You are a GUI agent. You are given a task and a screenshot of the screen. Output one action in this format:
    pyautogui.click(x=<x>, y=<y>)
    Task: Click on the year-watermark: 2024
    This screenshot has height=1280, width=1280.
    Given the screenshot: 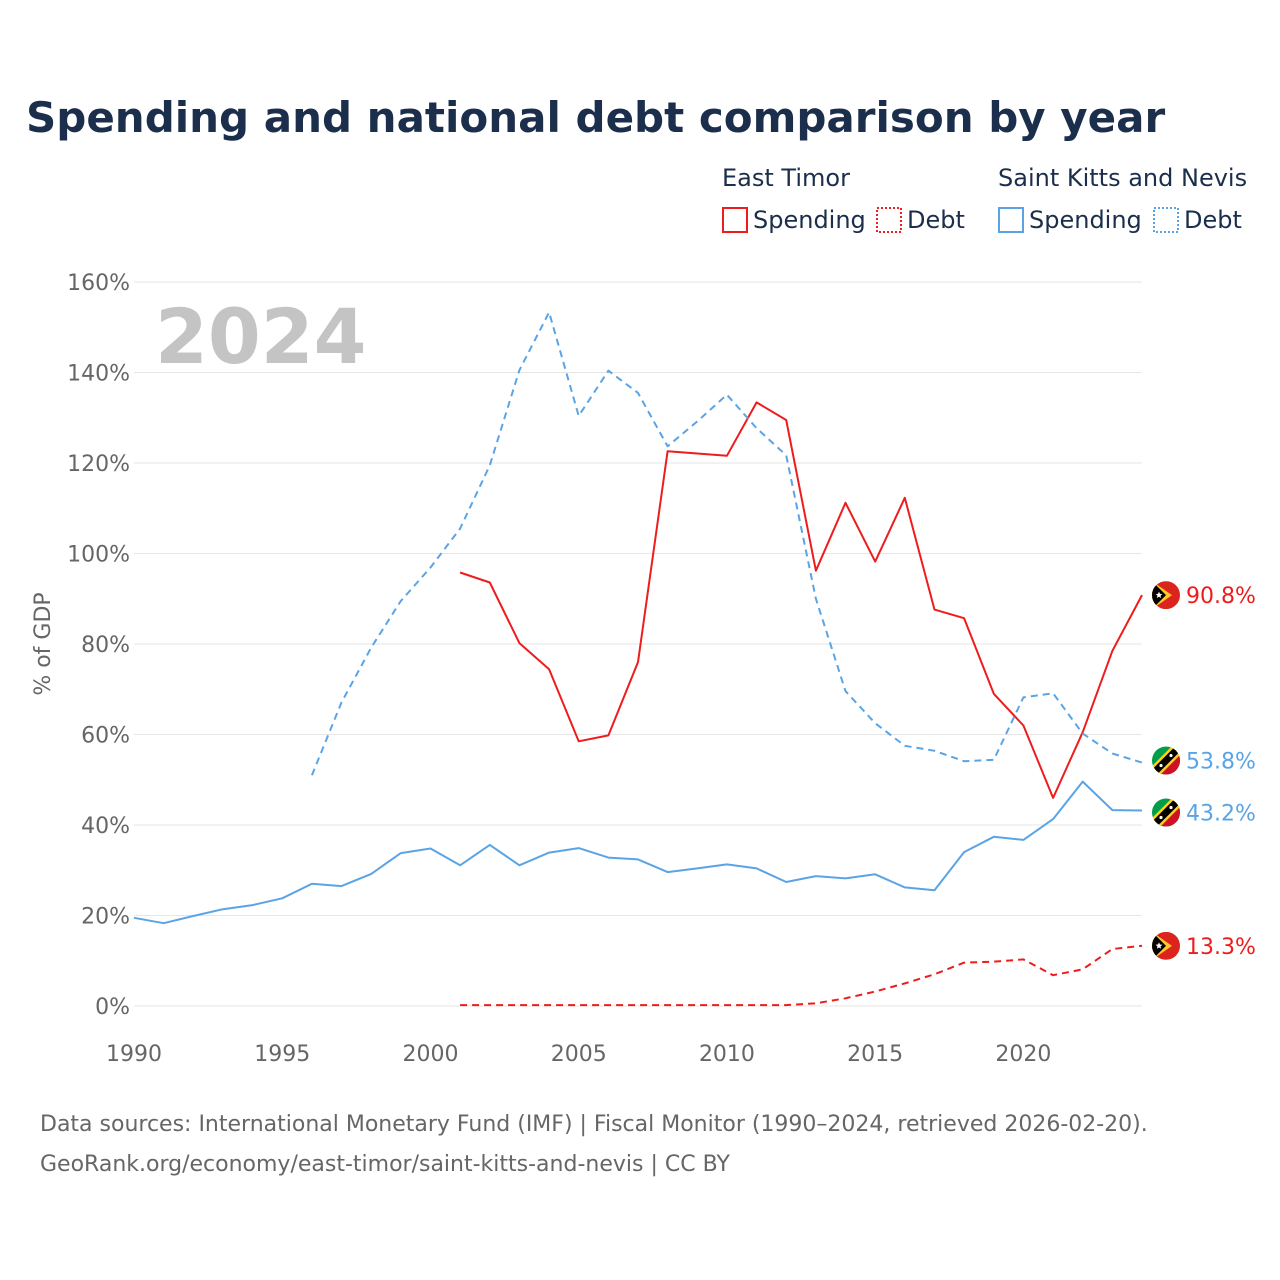 What is the action you would take?
    pyautogui.click(x=261, y=336)
    